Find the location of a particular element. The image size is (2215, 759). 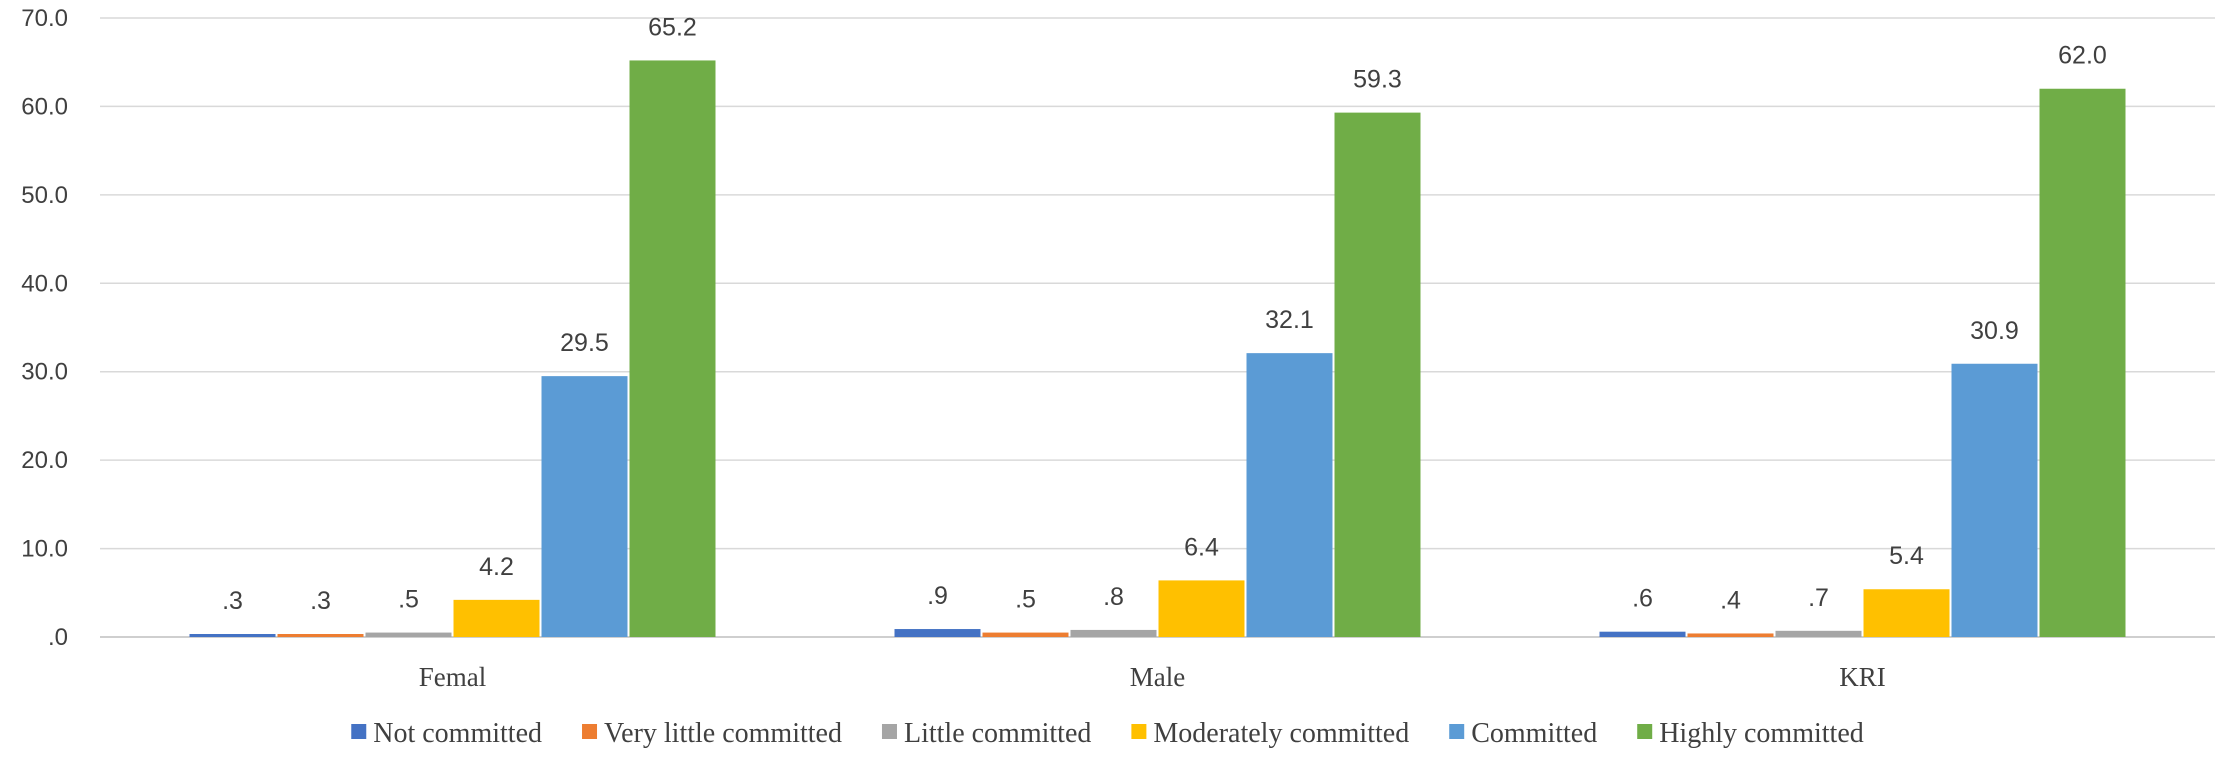

legend-label: Highly committed is located at coordinates (1761, 733).